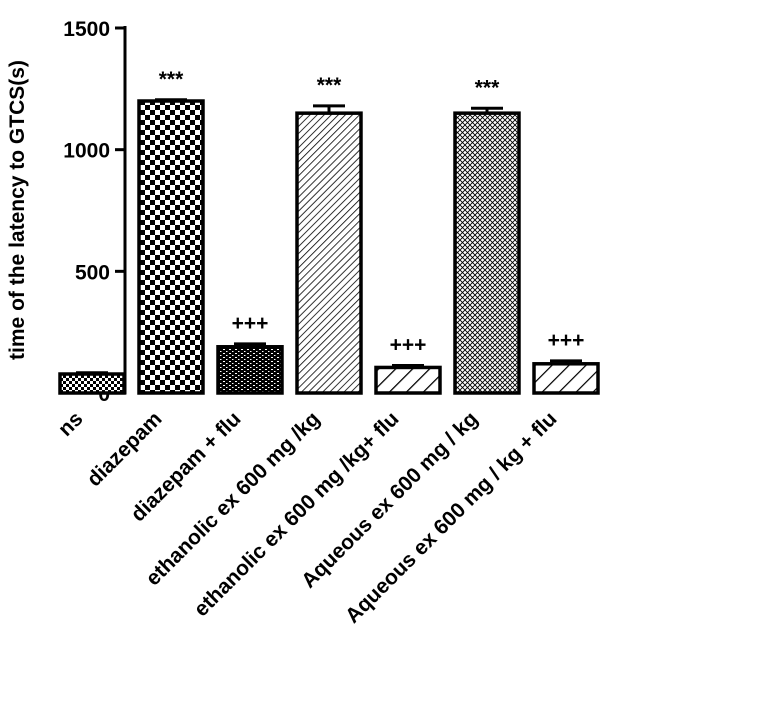 The width and height of the screenshot is (772, 707). Describe the element at coordinates (86, 29) in the screenshot. I see `y-tick-label: 1500` at that location.